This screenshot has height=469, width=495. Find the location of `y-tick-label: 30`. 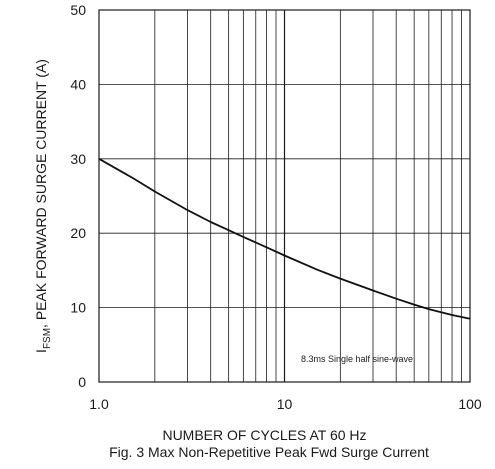

y-tick-label: 30 is located at coordinates (78, 159).